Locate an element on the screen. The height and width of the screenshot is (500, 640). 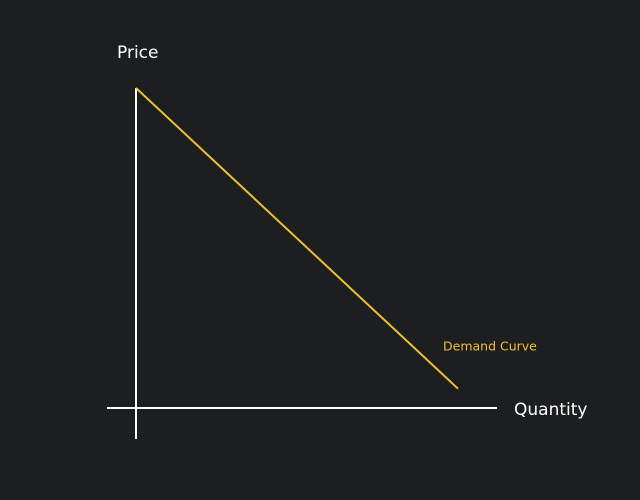
demand-curve-label: Demand Curve is located at coordinates (490, 346).